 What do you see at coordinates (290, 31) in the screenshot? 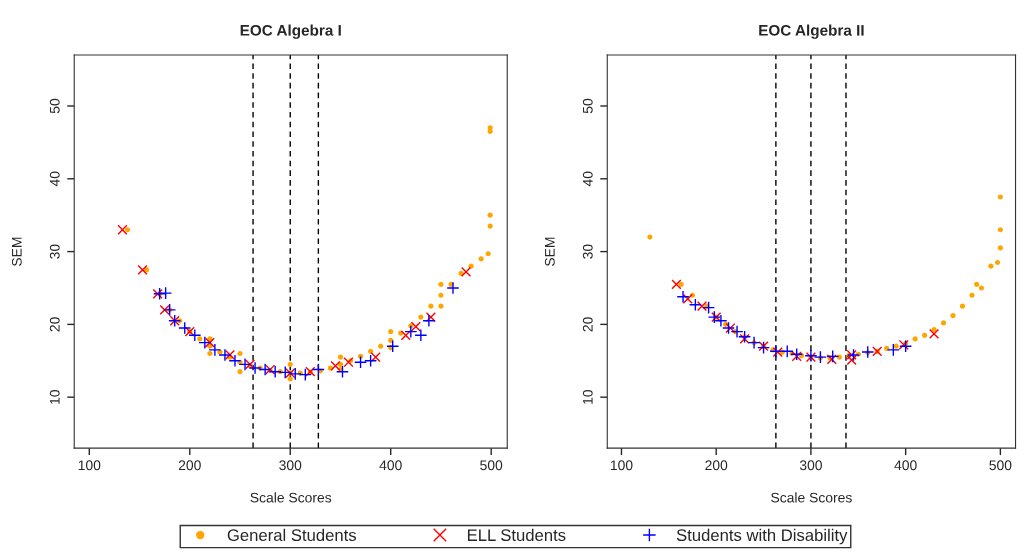
I see `chart-title: EOC Algebra I` at bounding box center [290, 31].